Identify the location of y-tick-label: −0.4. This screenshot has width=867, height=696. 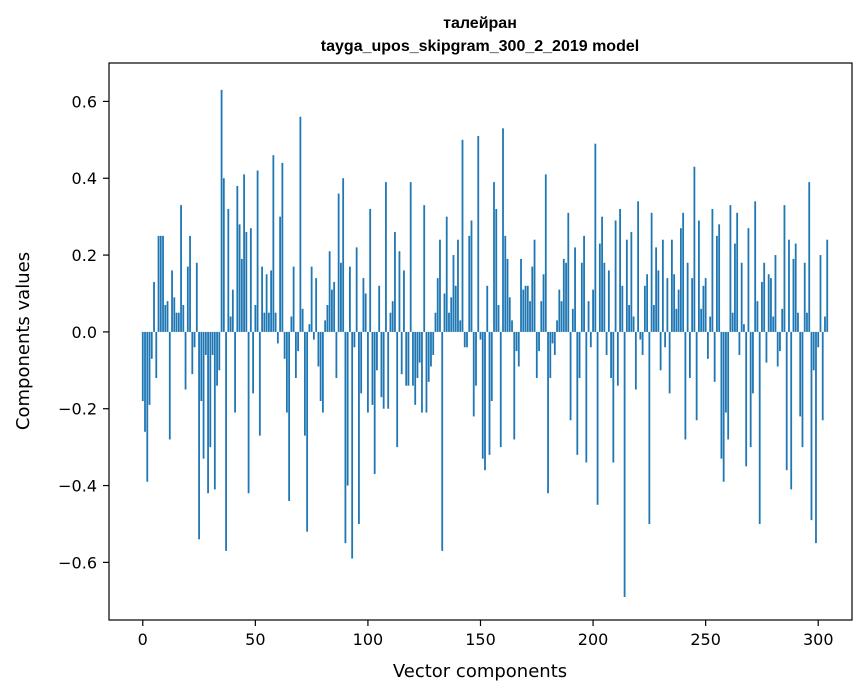
(77, 486).